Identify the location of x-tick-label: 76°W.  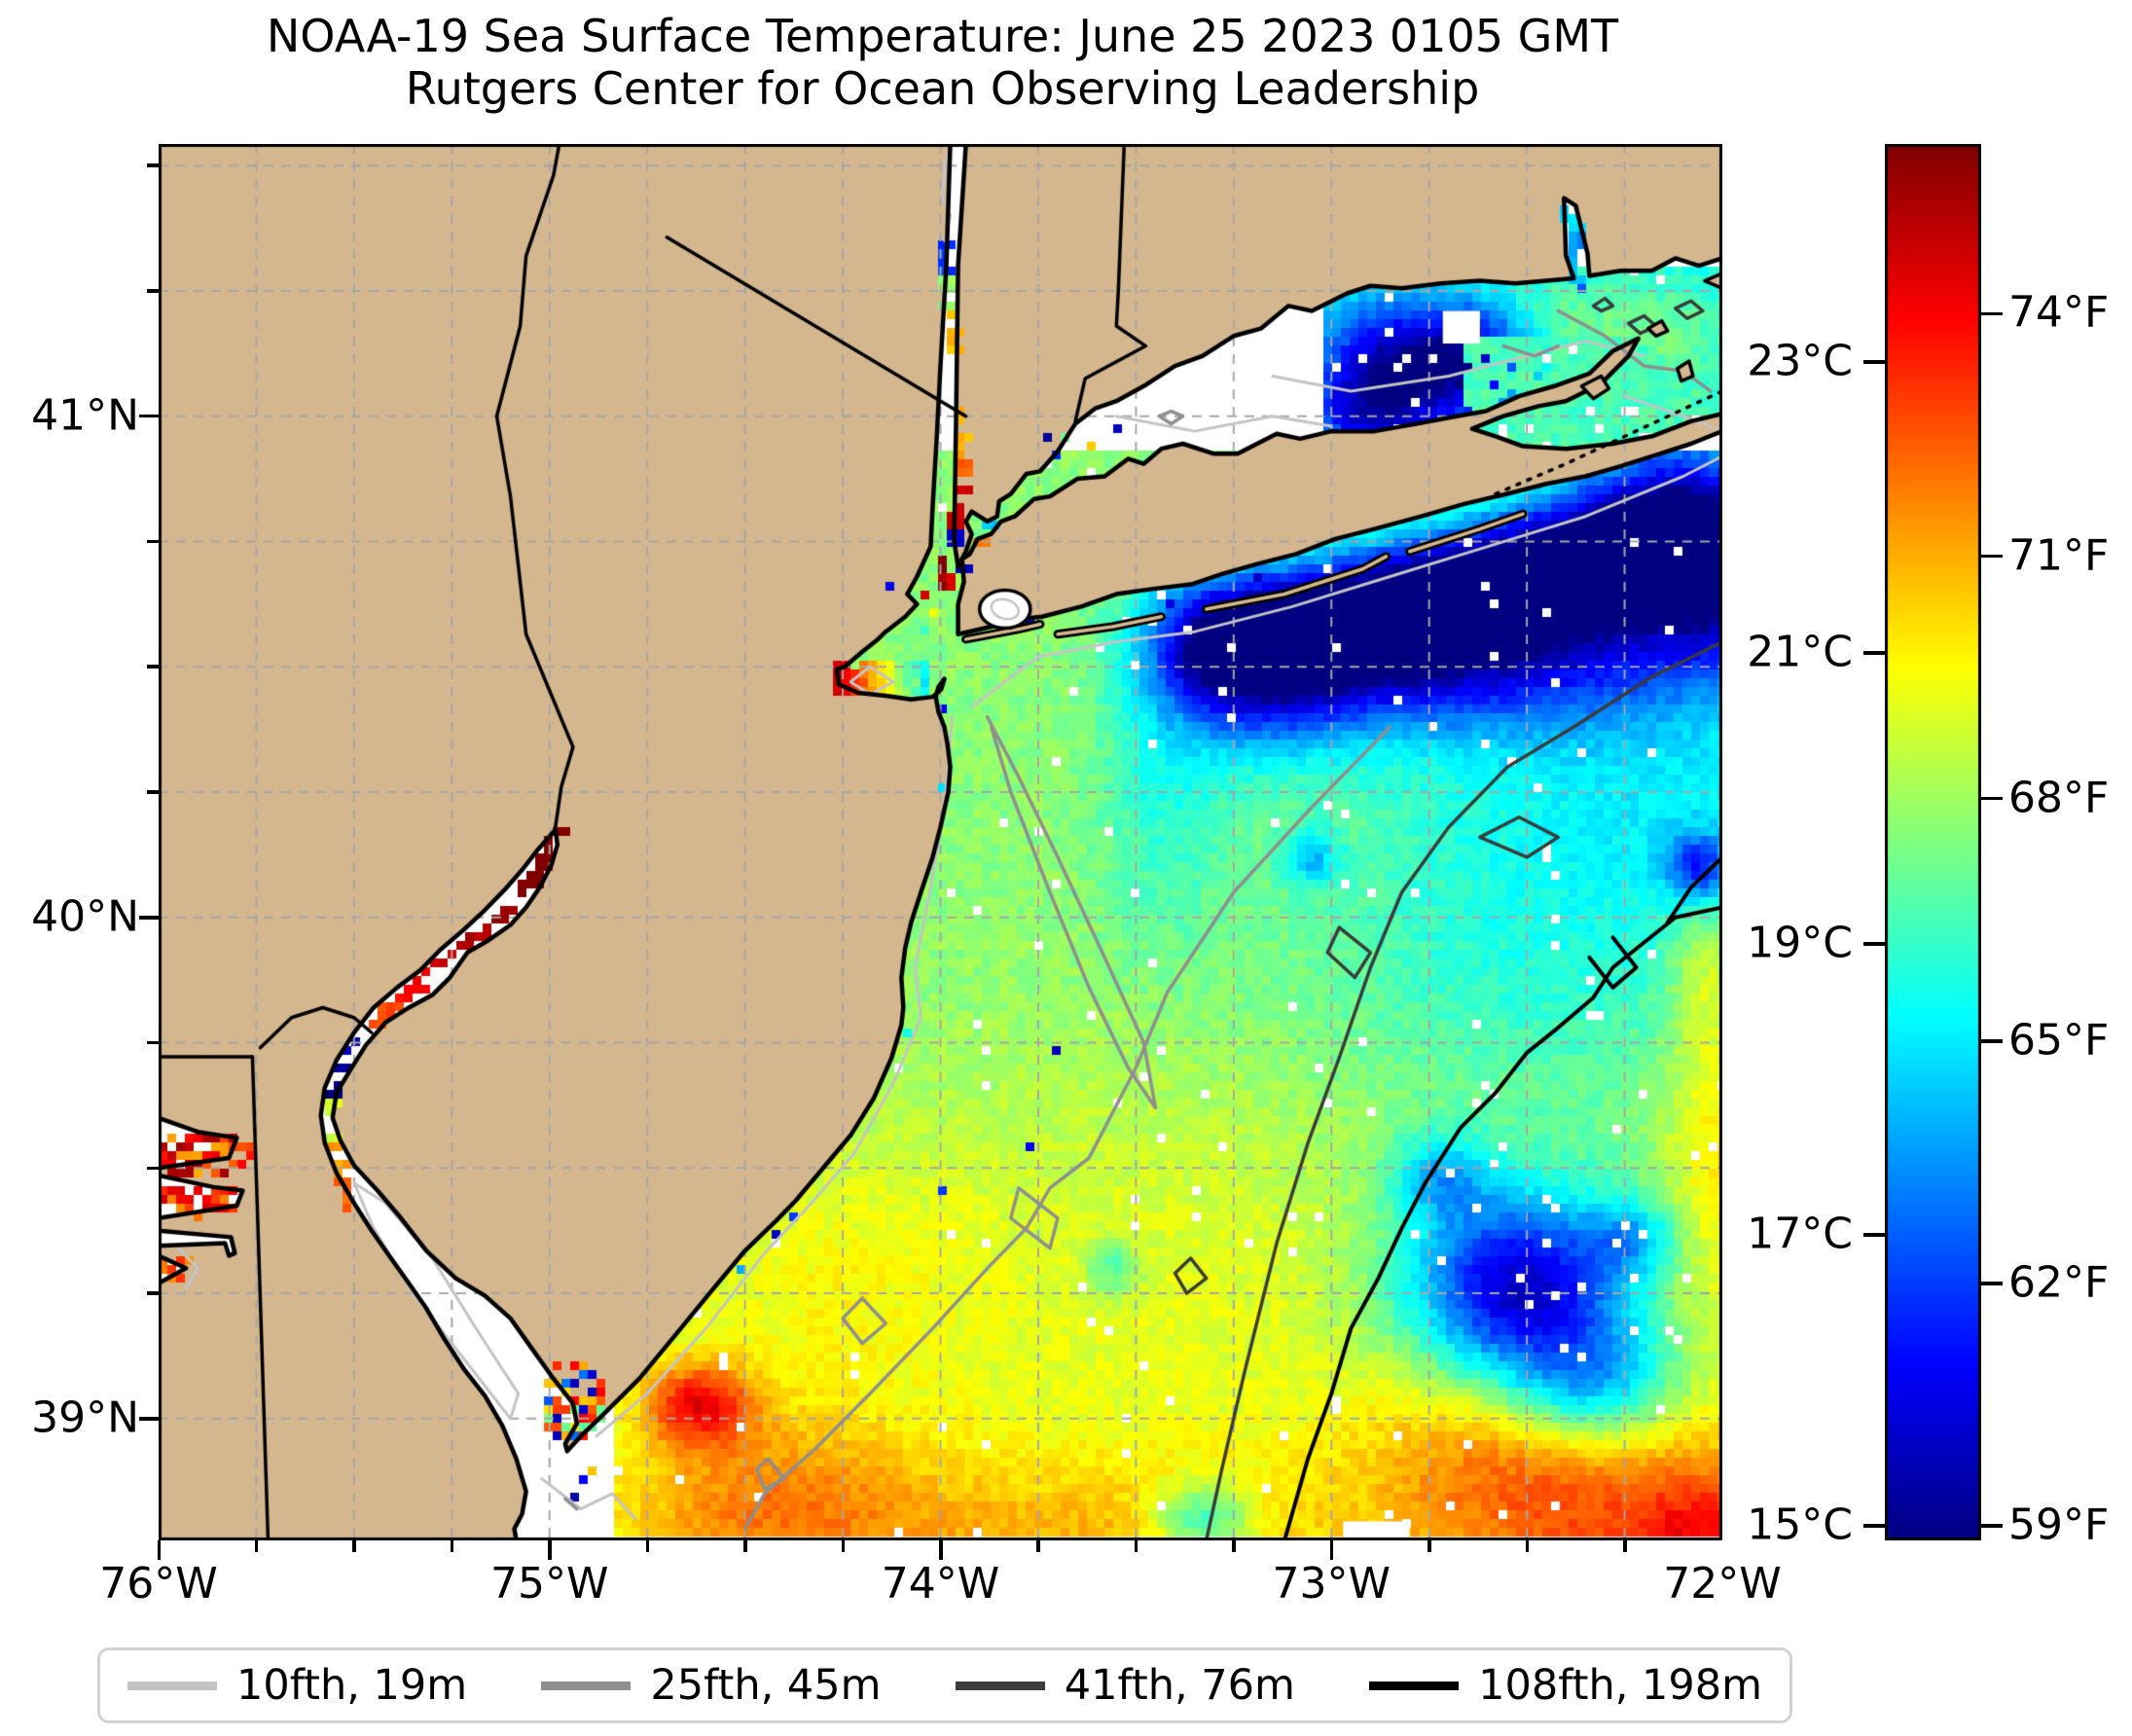
(158, 1584).